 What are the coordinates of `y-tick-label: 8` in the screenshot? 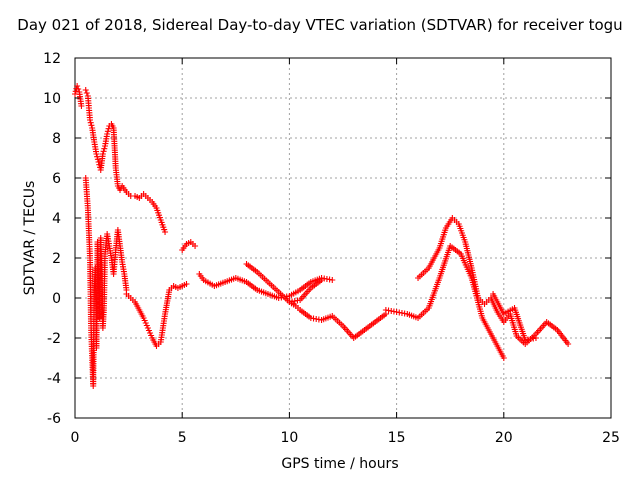 It's located at (56, 139).